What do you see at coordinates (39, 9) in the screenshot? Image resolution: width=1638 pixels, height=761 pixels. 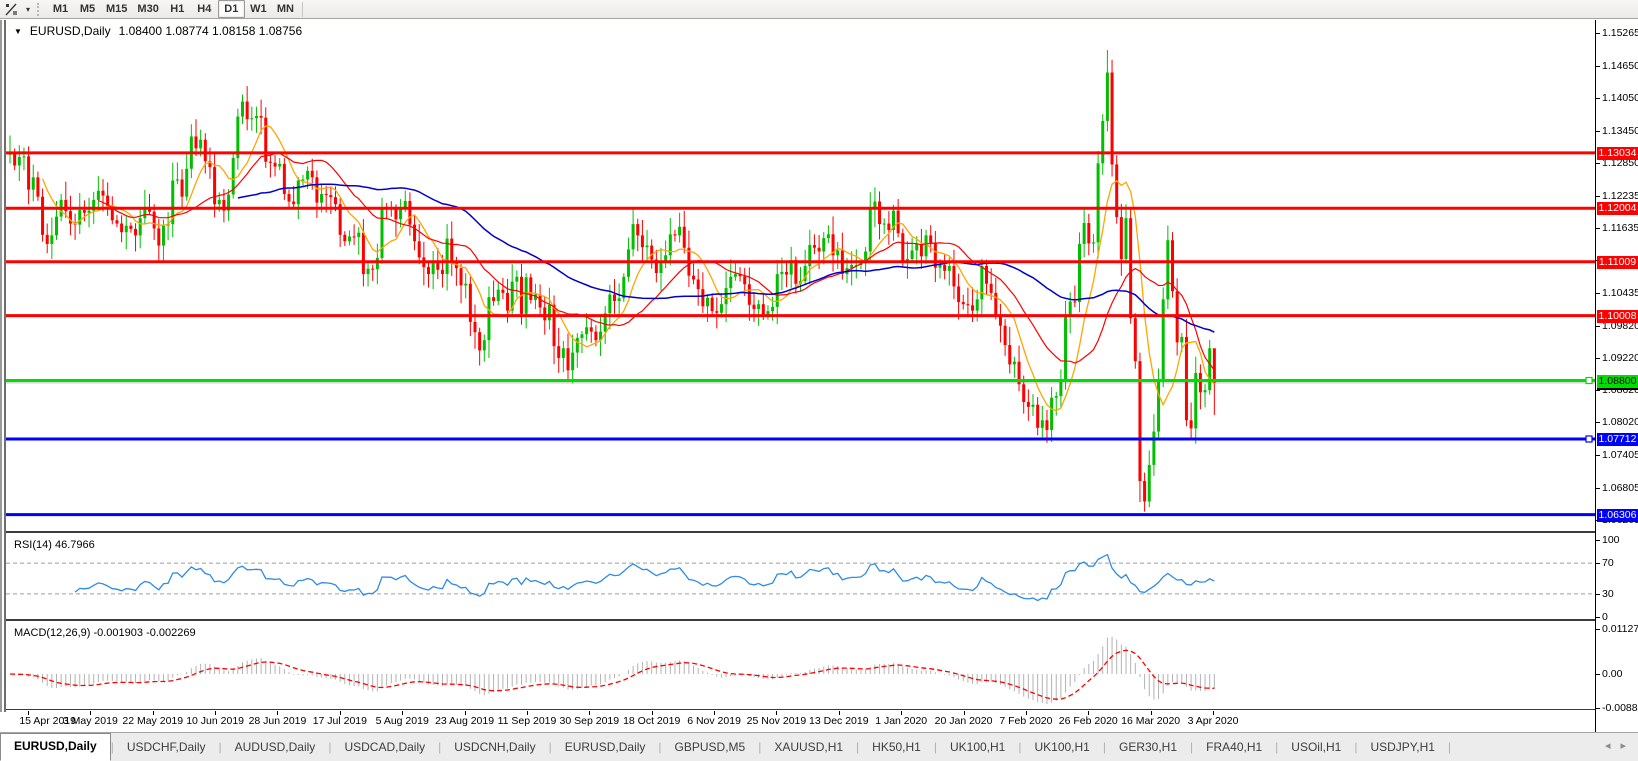 I see `toolbar-grip` at bounding box center [39, 9].